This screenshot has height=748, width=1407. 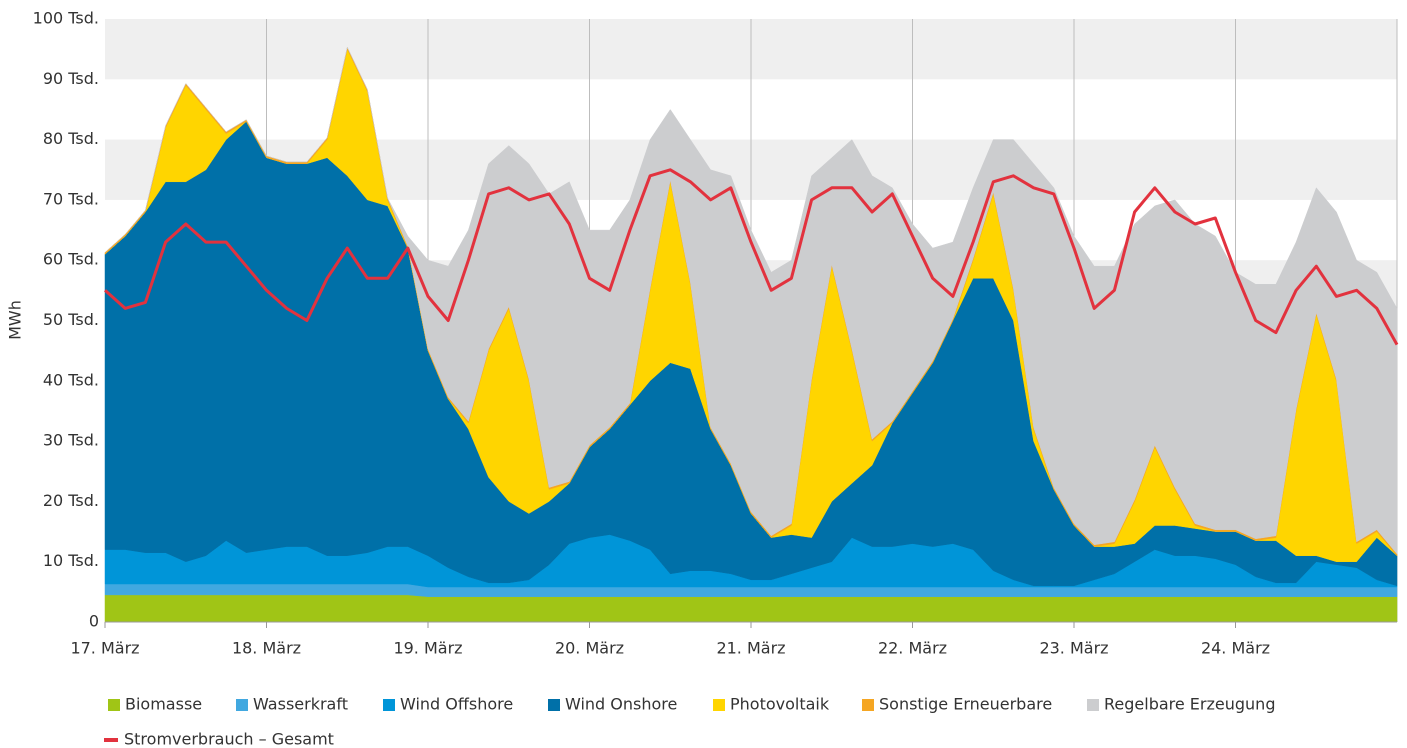 I want to click on area, so click(x=751, y=608).